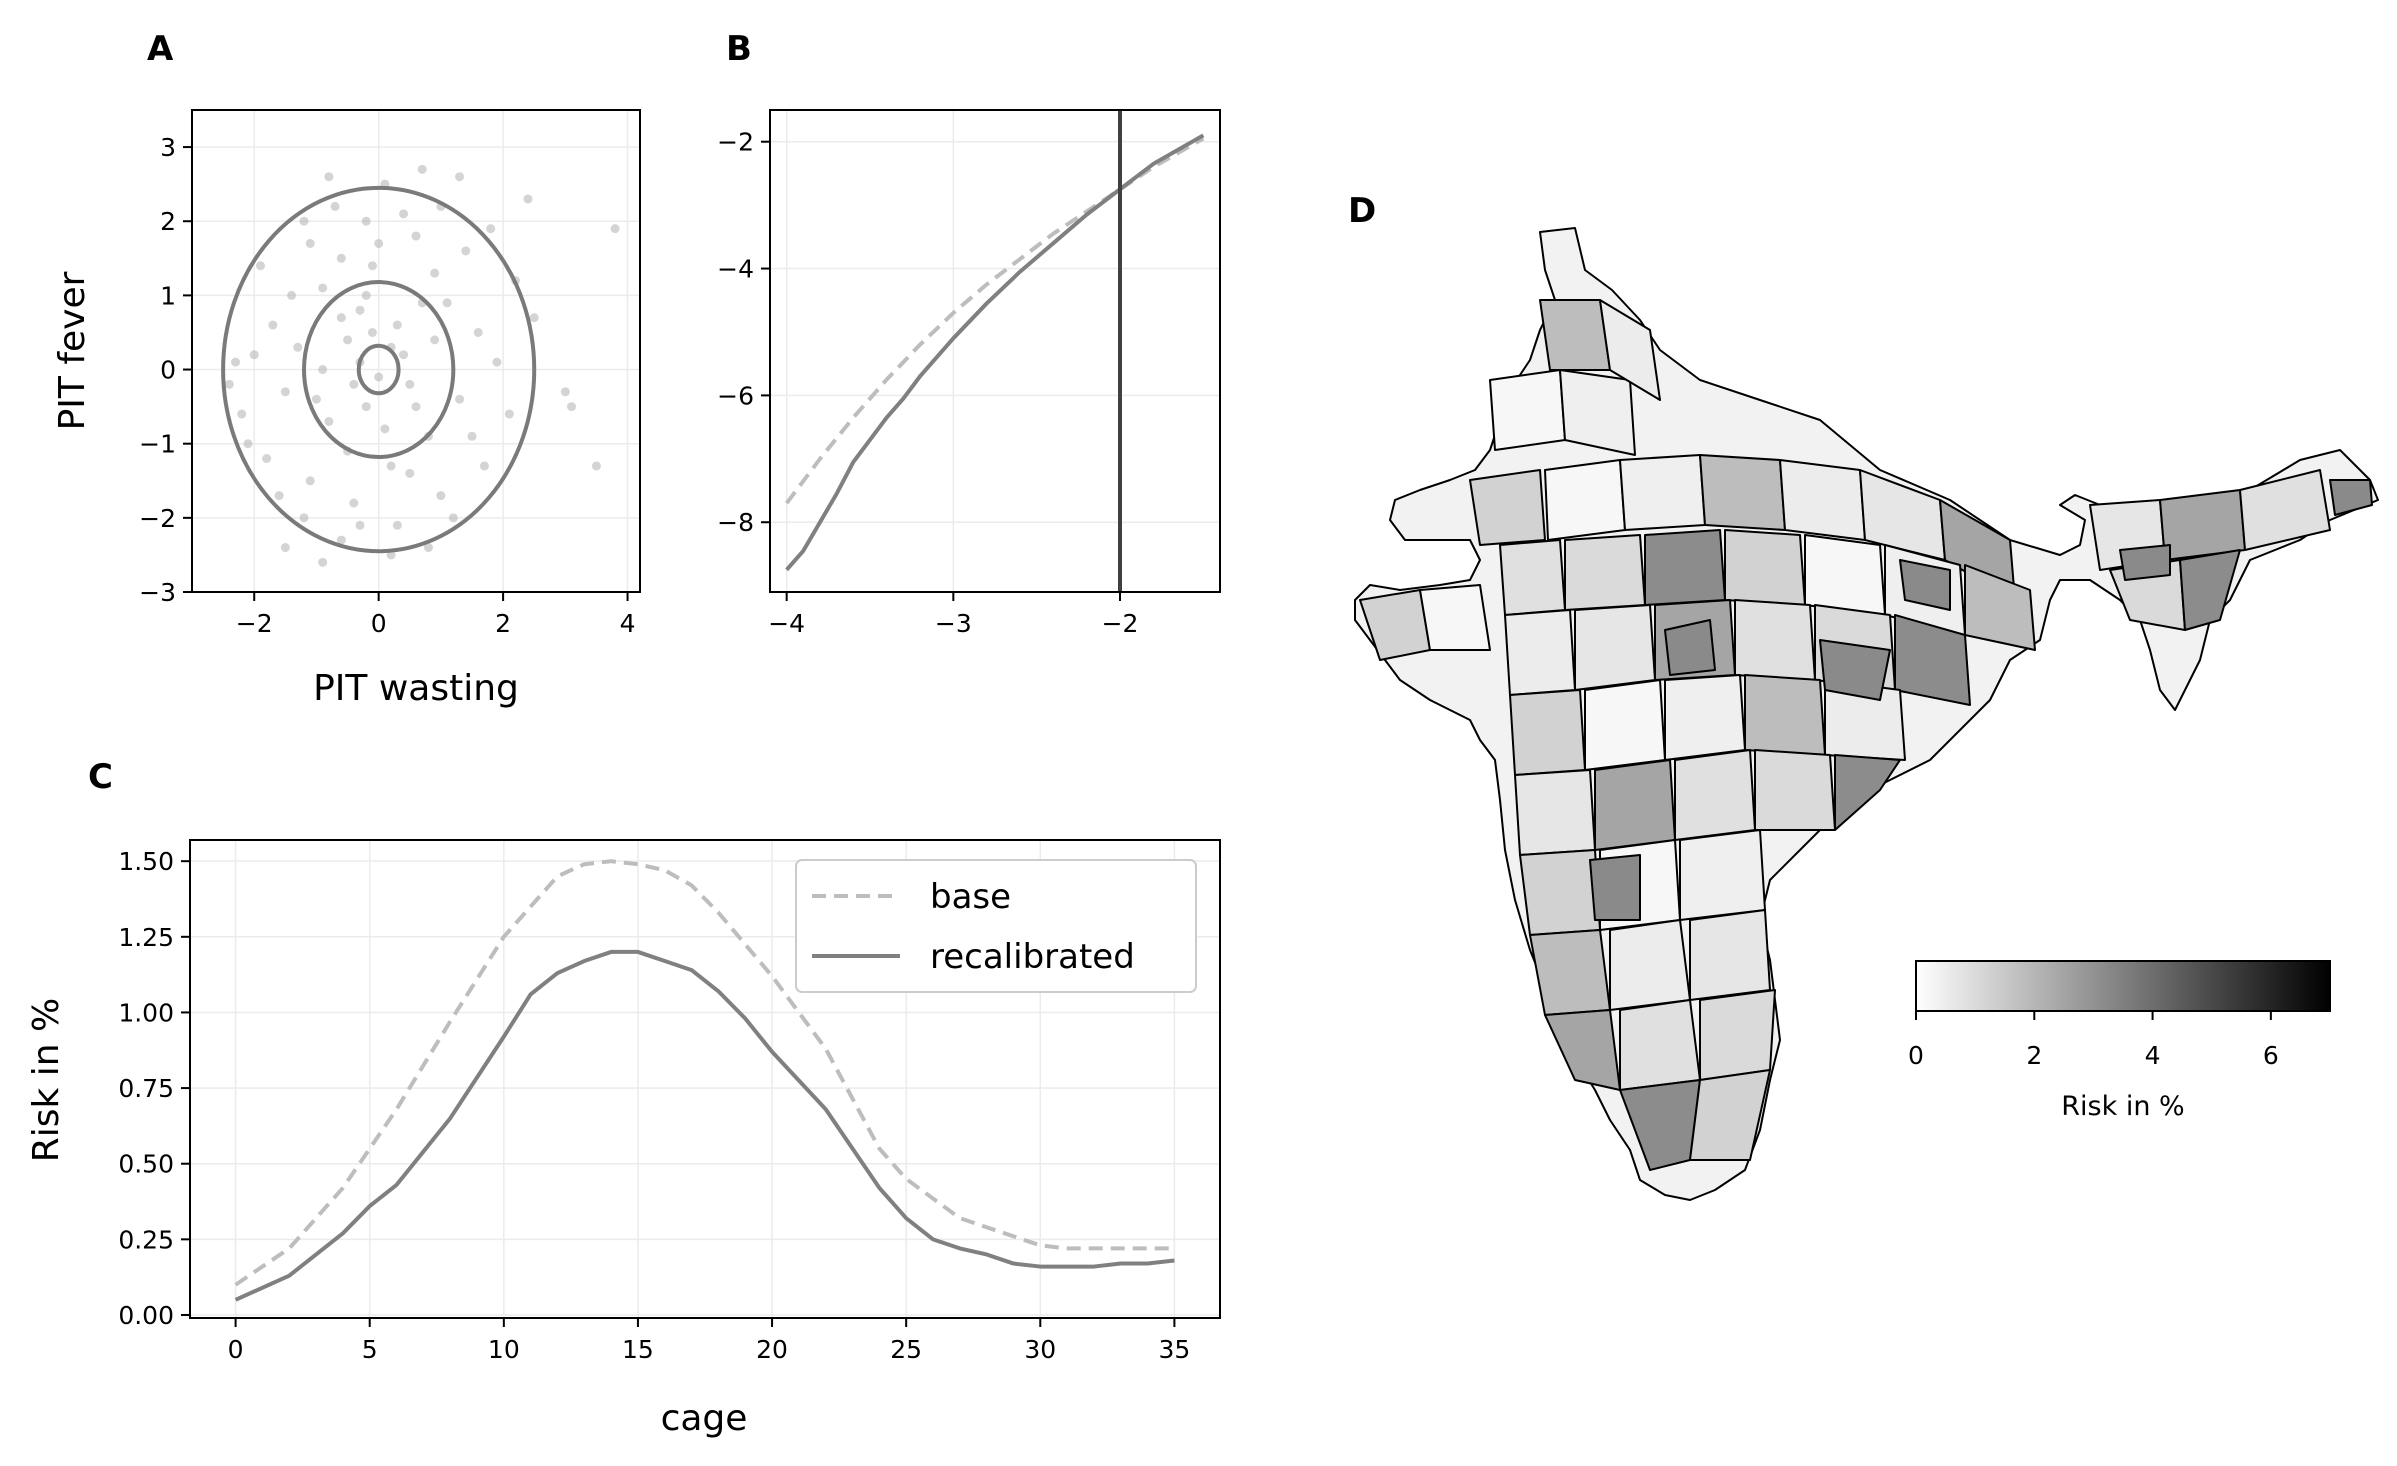  I want to click on panel-a-points, so click(422, 365).